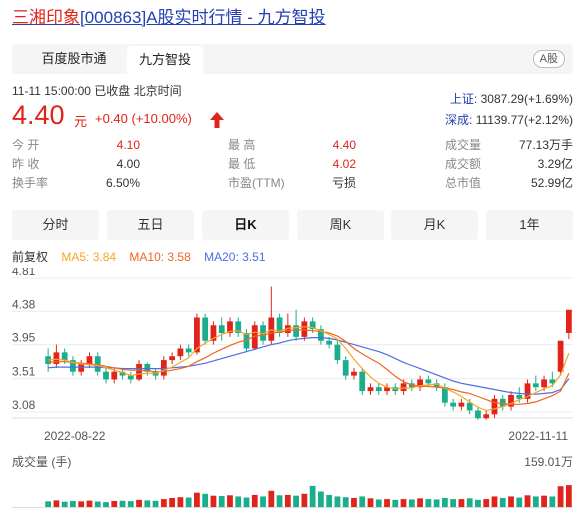 The image size is (585, 517). What do you see at coordinates (24, 273) in the screenshot?
I see `y-tick-label: 4.81` at bounding box center [24, 273].